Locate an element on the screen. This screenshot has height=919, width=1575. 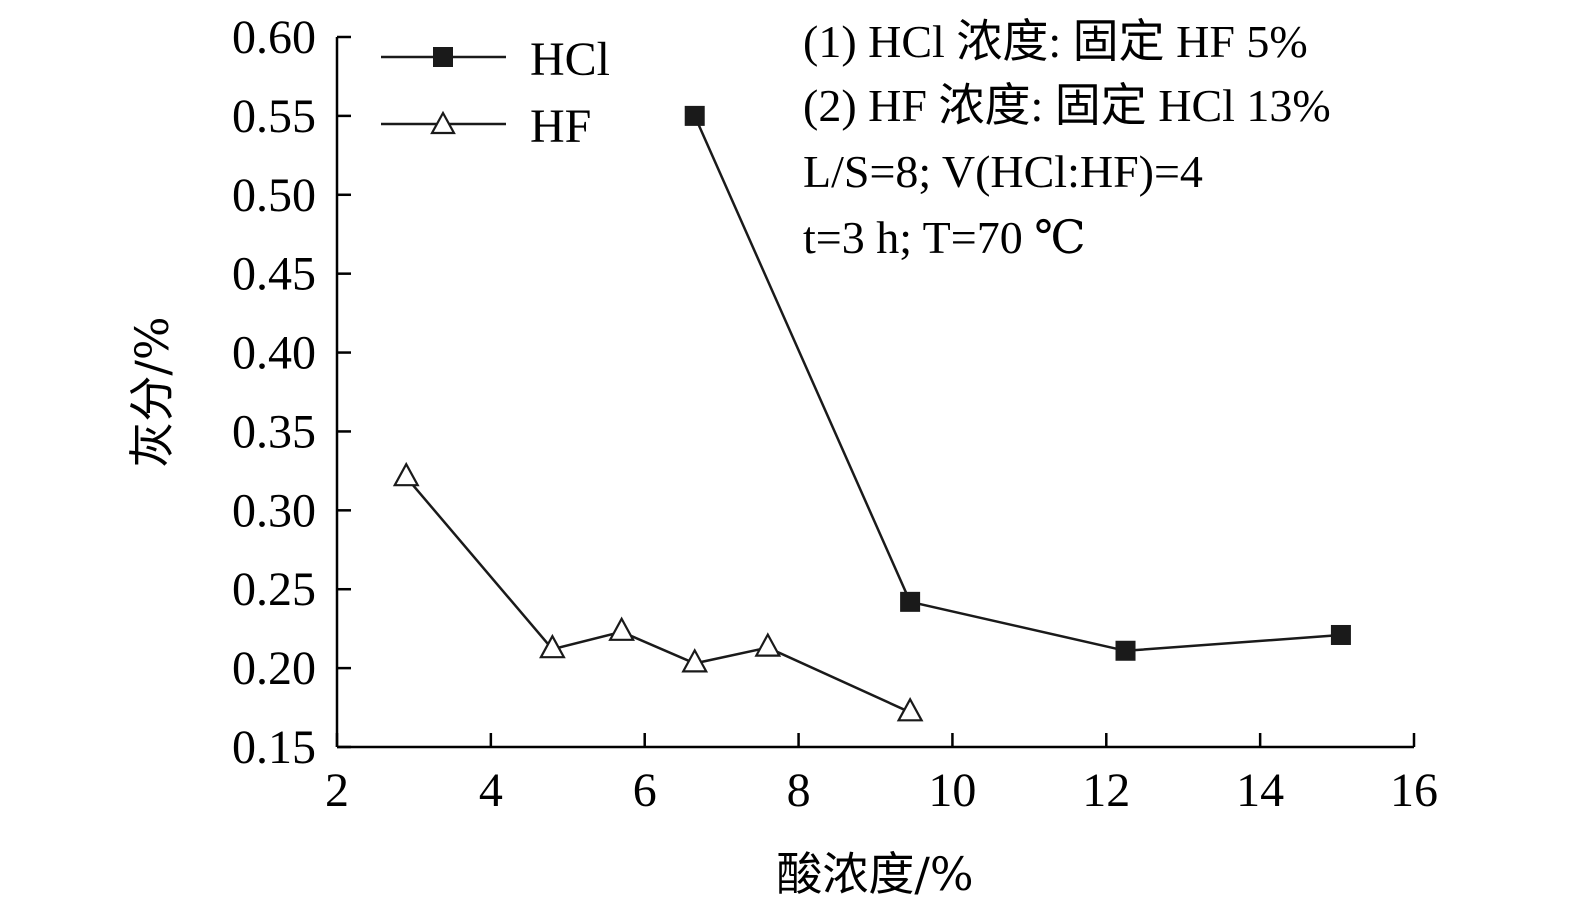
x-tick-label: 12 is located at coordinates (1106, 790).